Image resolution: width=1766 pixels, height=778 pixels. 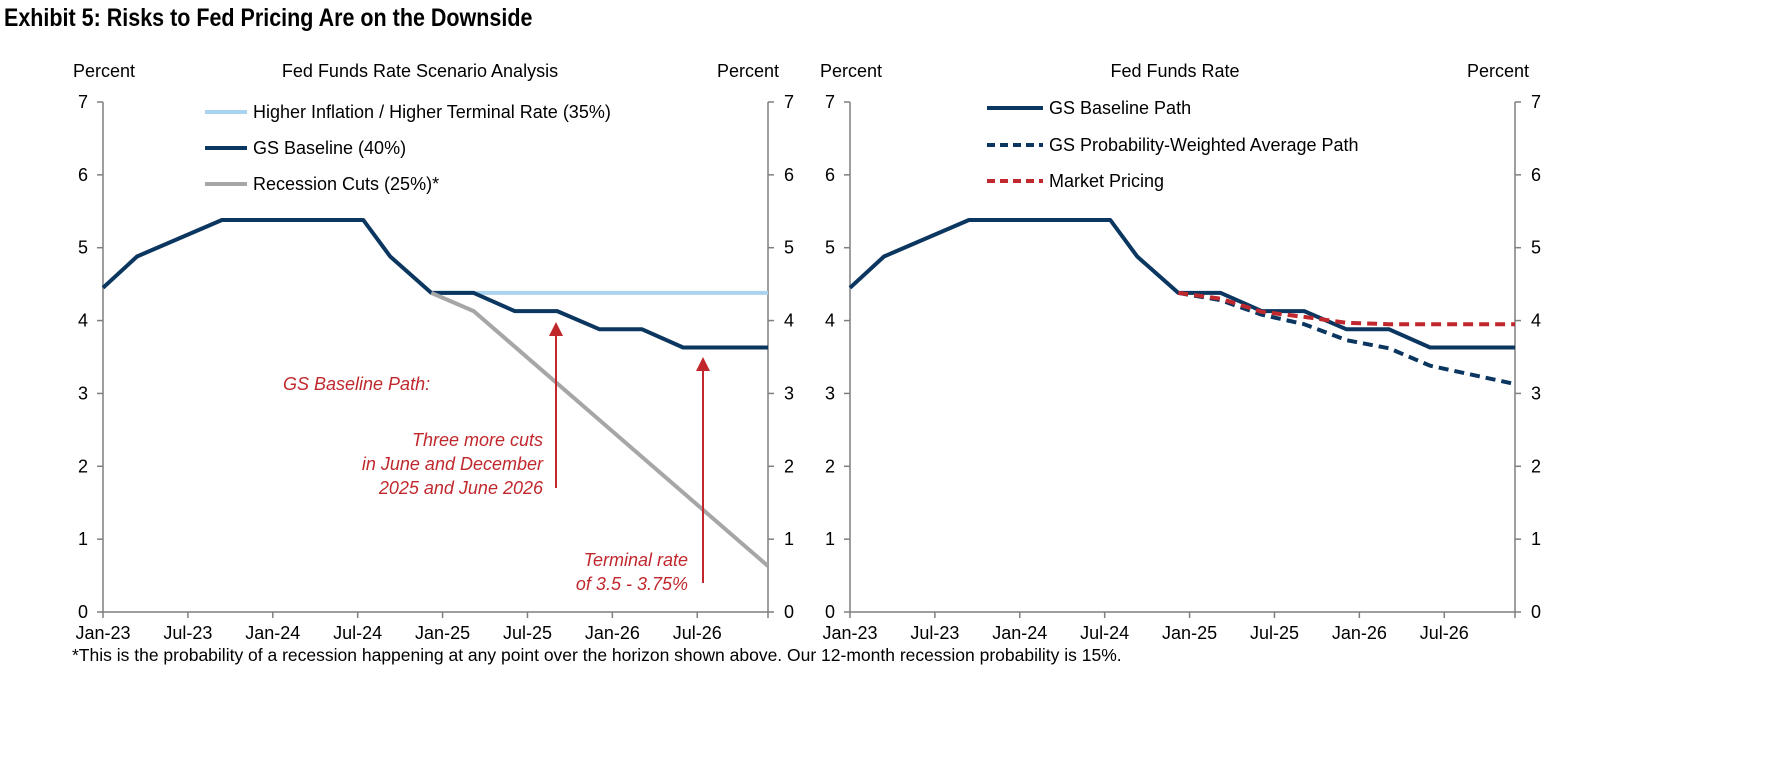 I want to click on annotation-text: of 3.5 - 3.75%, so click(x=632, y=584).